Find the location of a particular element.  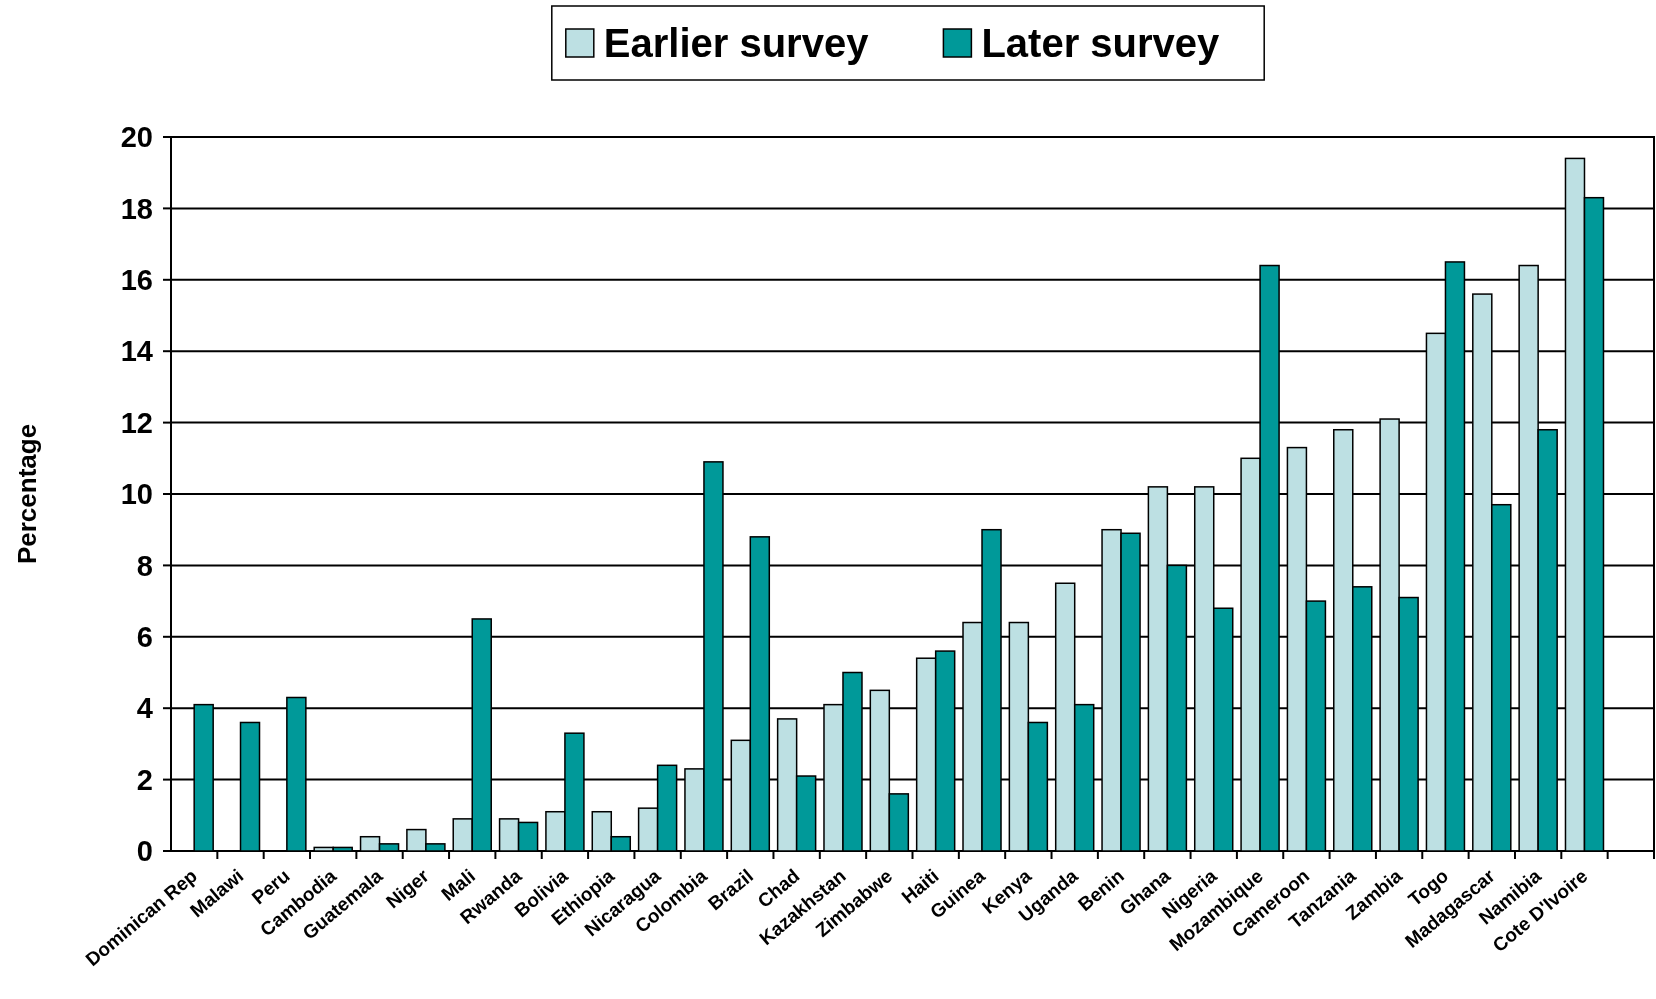

y-tick-label: 20 is located at coordinates (136, 137).